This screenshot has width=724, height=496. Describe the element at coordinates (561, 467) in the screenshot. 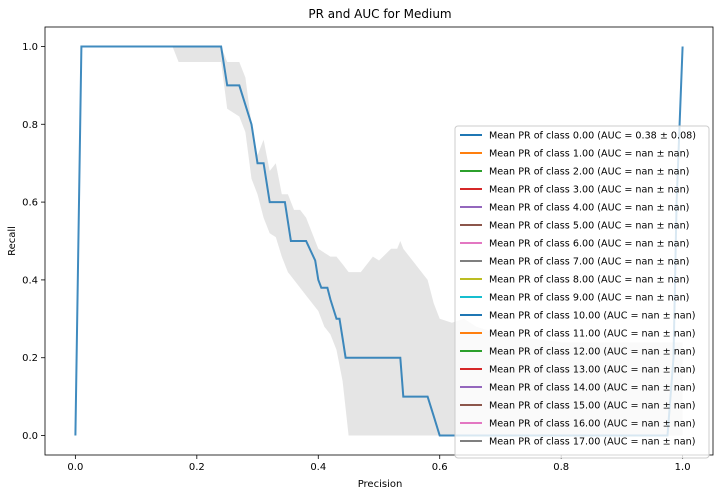

I see `x-tick-label: 0.8` at that location.